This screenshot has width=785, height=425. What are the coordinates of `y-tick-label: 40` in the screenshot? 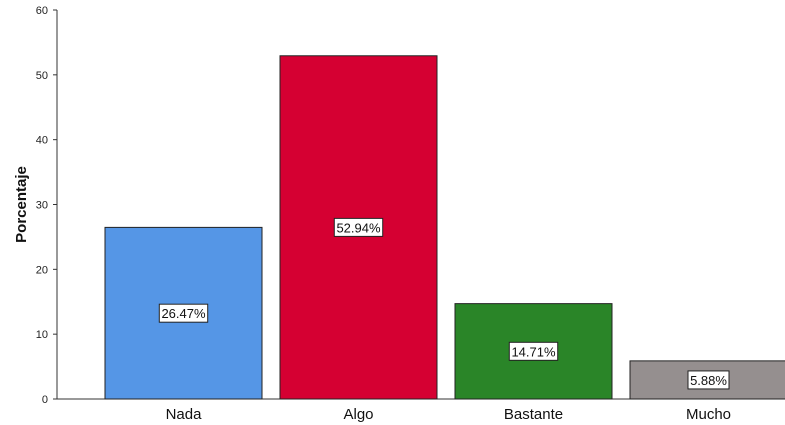 It's located at (42, 141).